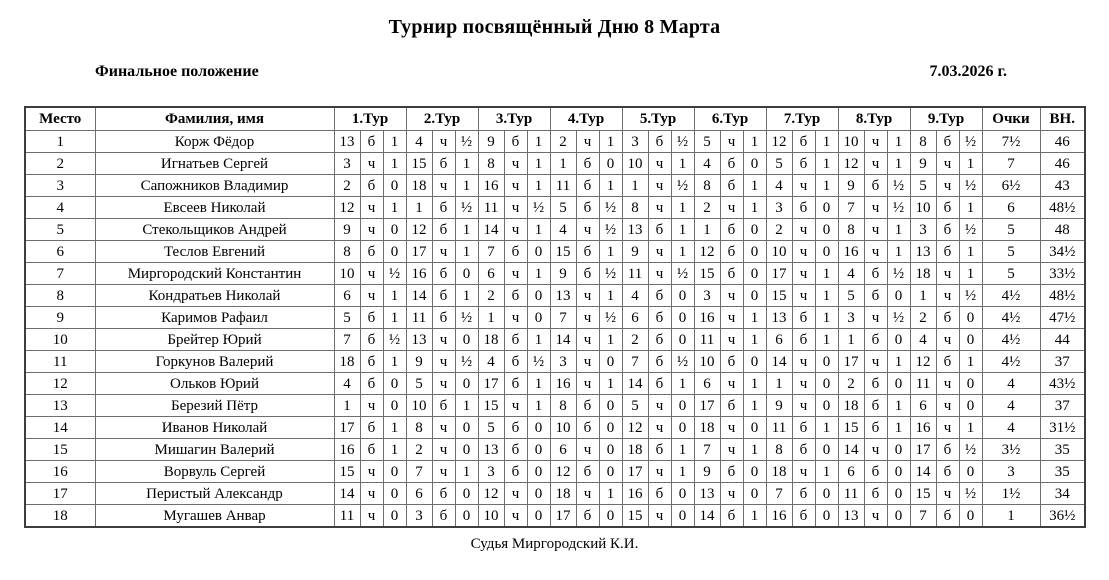  What do you see at coordinates (1011, 251) in the screenshot?
I see `points-cell: 5` at bounding box center [1011, 251].